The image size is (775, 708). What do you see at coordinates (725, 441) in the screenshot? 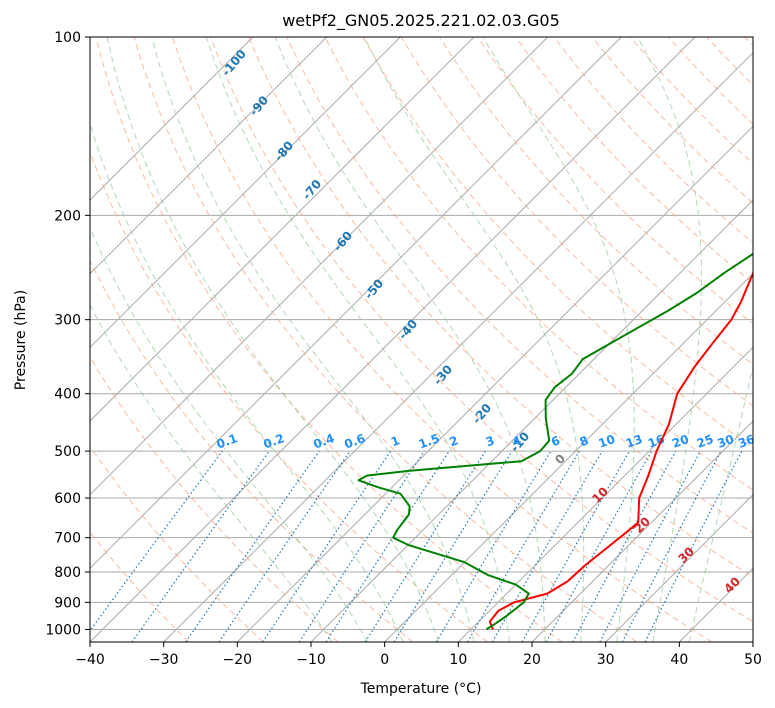
I see `mixing-ratio-label: 30` at bounding box center [725, 441].